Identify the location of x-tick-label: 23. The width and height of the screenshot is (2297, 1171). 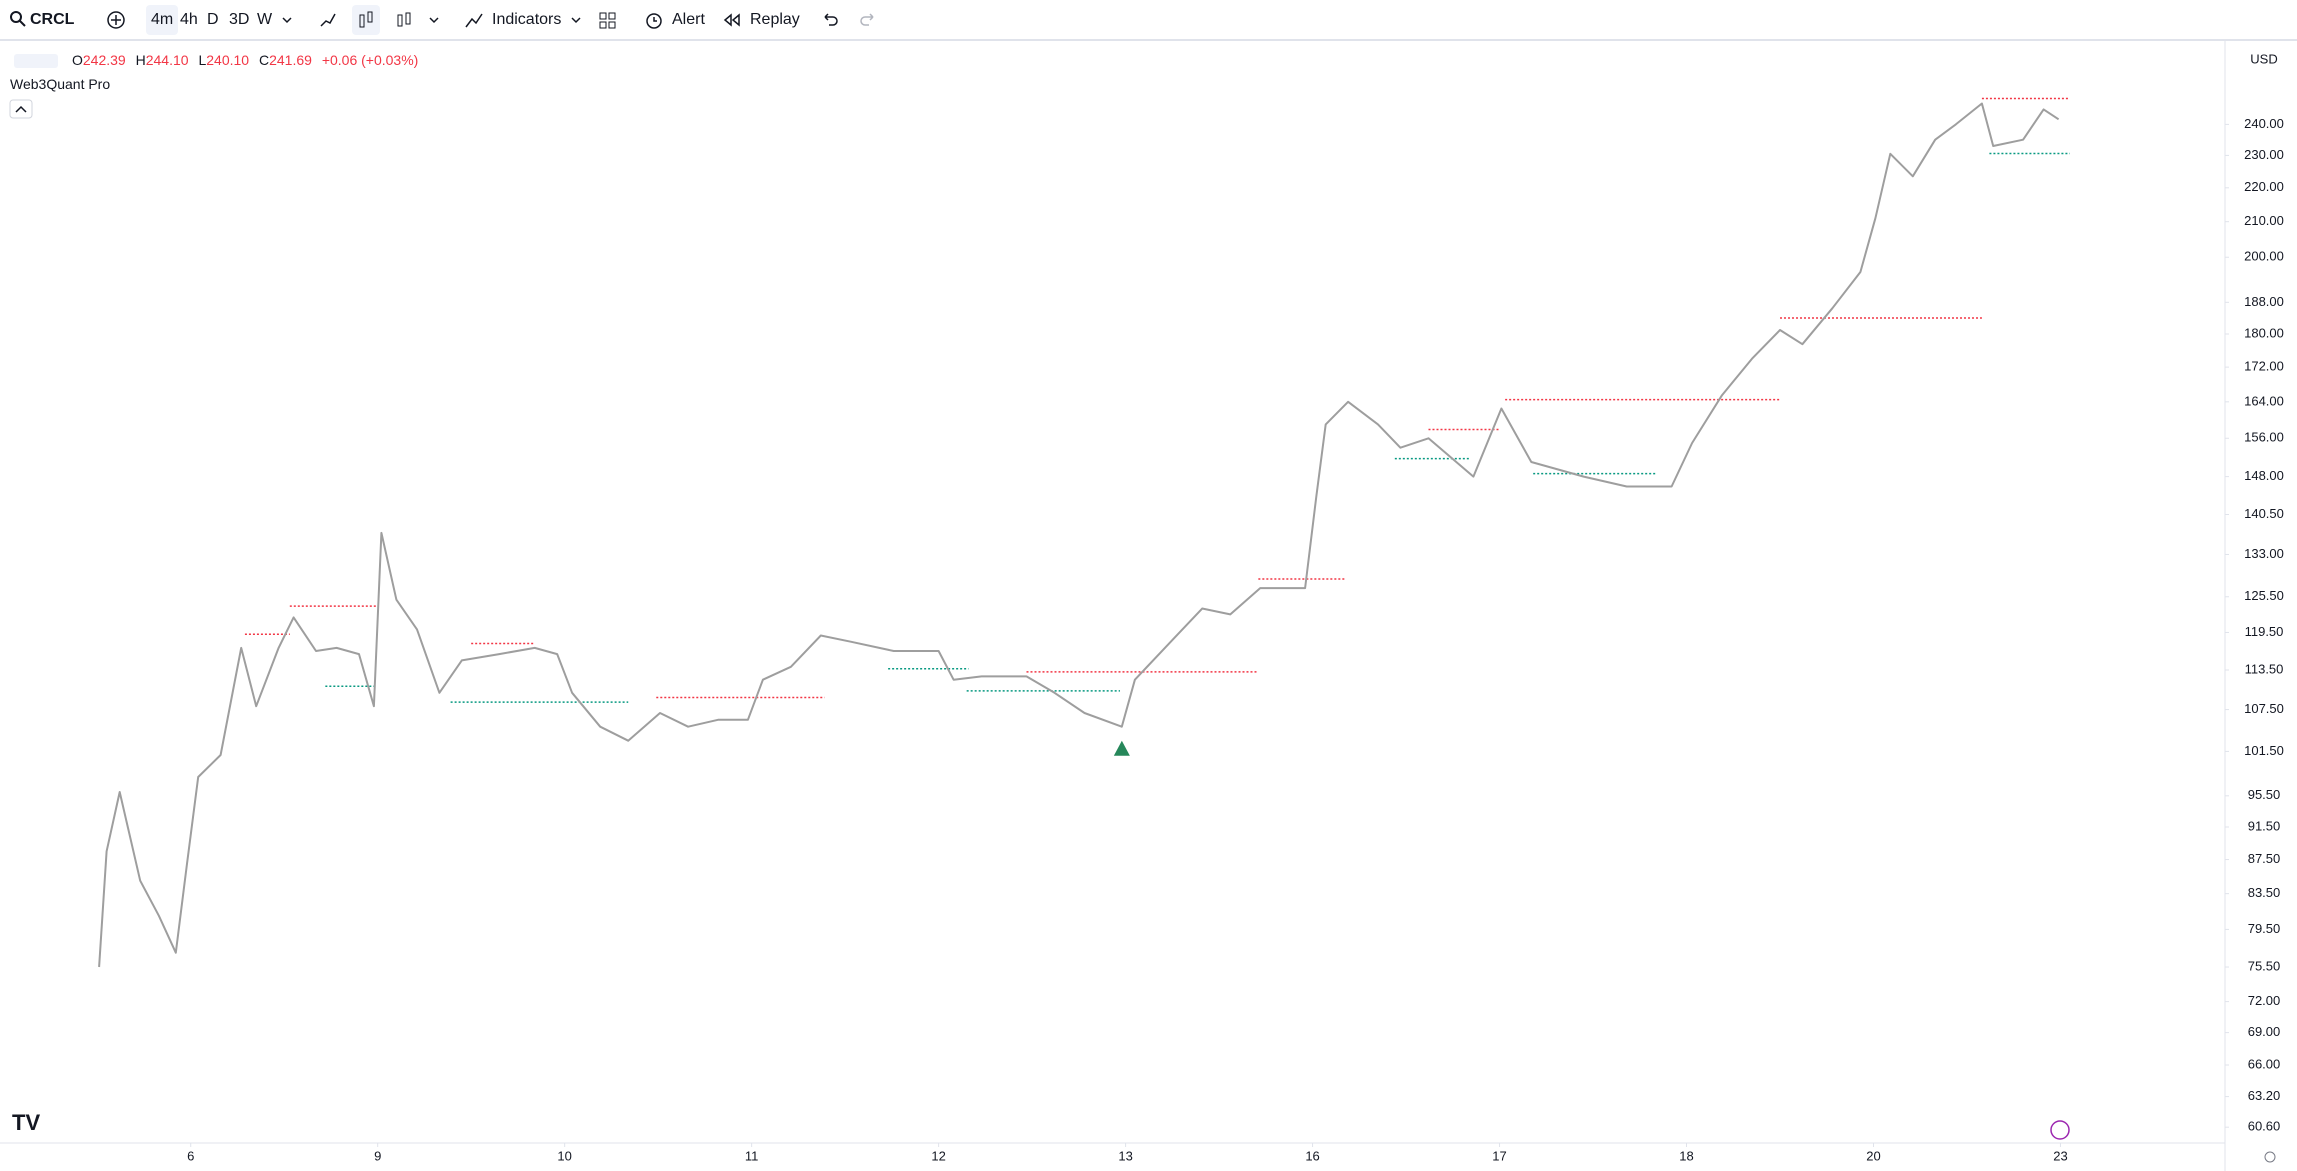
(2060, 1155).